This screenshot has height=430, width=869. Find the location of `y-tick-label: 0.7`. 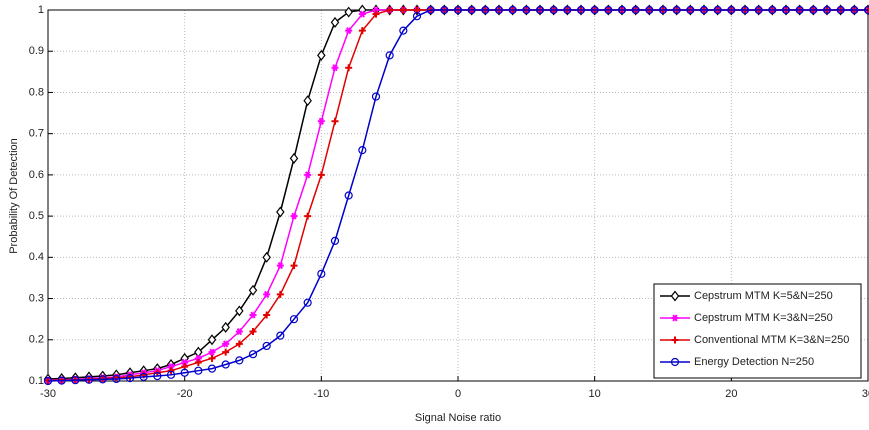

y-tick-label: 0.7 is located at coordinates (36, 134).